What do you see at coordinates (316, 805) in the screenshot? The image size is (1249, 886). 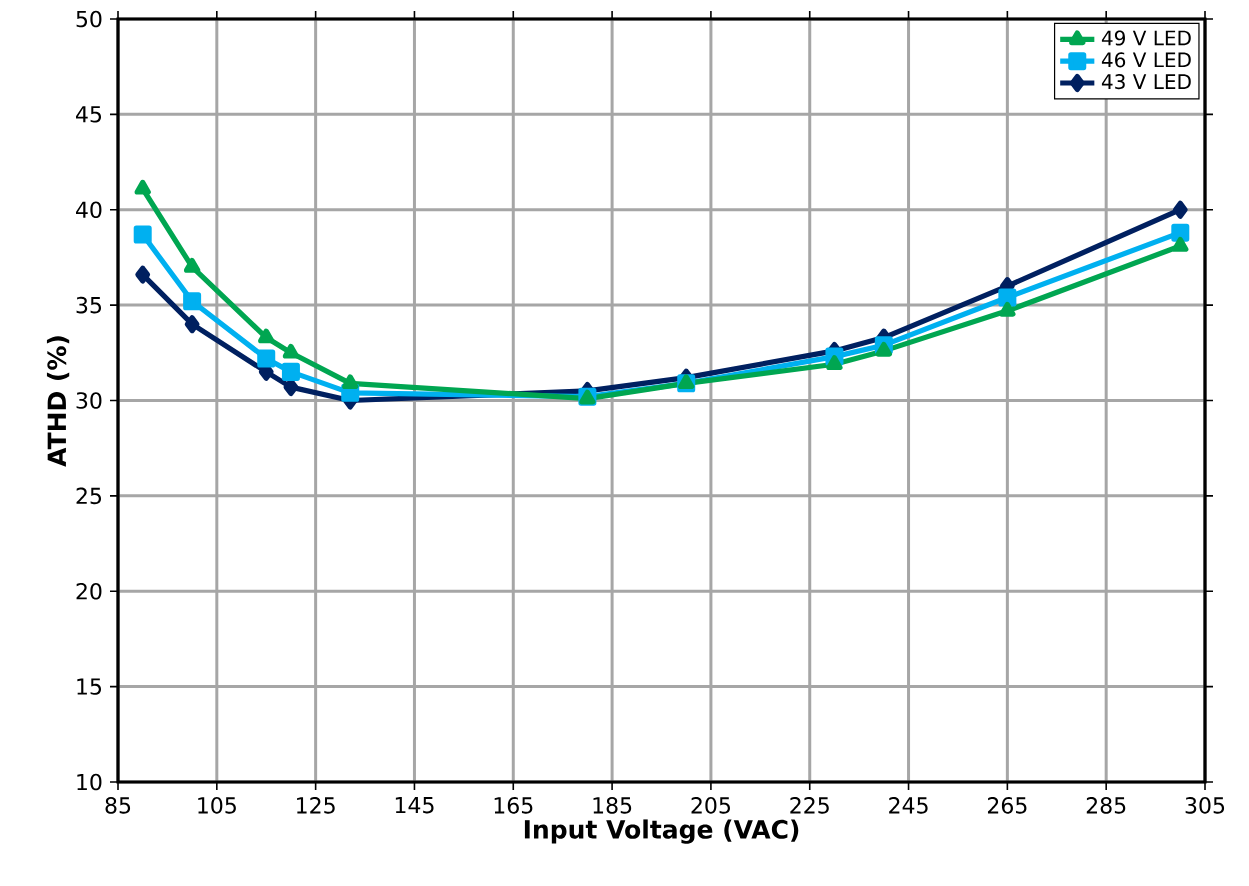 I see `x-tick-label: 125` at bounding box center [316, 805].